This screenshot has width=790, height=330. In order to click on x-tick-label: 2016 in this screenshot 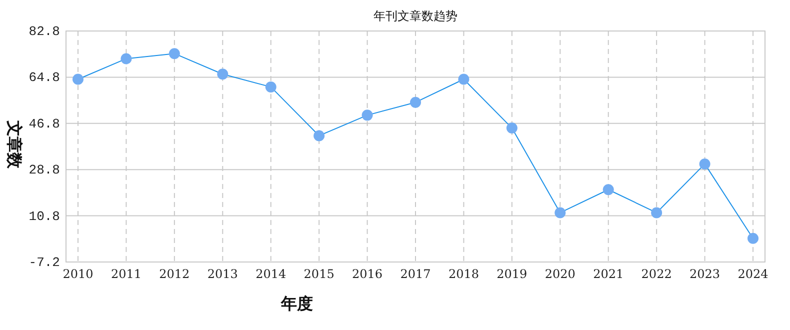, I will do `click(367, 274)`.